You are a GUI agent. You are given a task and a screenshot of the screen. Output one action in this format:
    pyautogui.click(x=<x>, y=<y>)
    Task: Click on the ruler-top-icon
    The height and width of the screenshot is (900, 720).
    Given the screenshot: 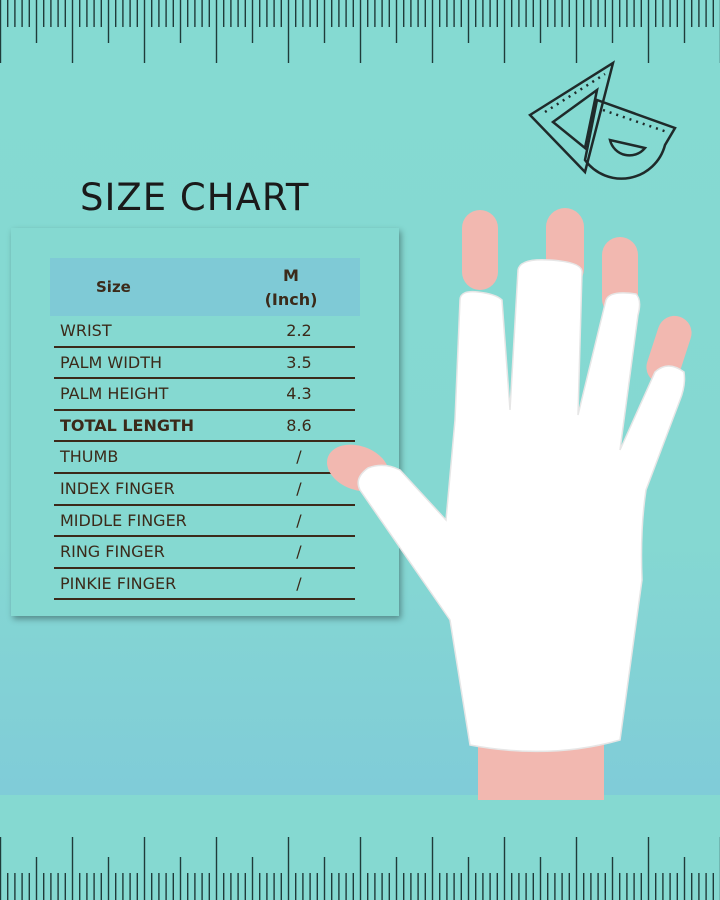 What is the action you would take?
    pyautogui.click(x=360, y=31)
    